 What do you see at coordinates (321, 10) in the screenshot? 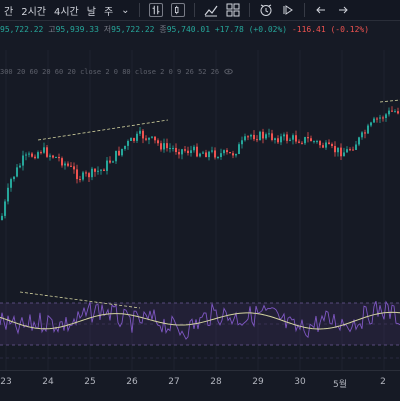
I see `undo-icon` at bounding box center [321, 10].